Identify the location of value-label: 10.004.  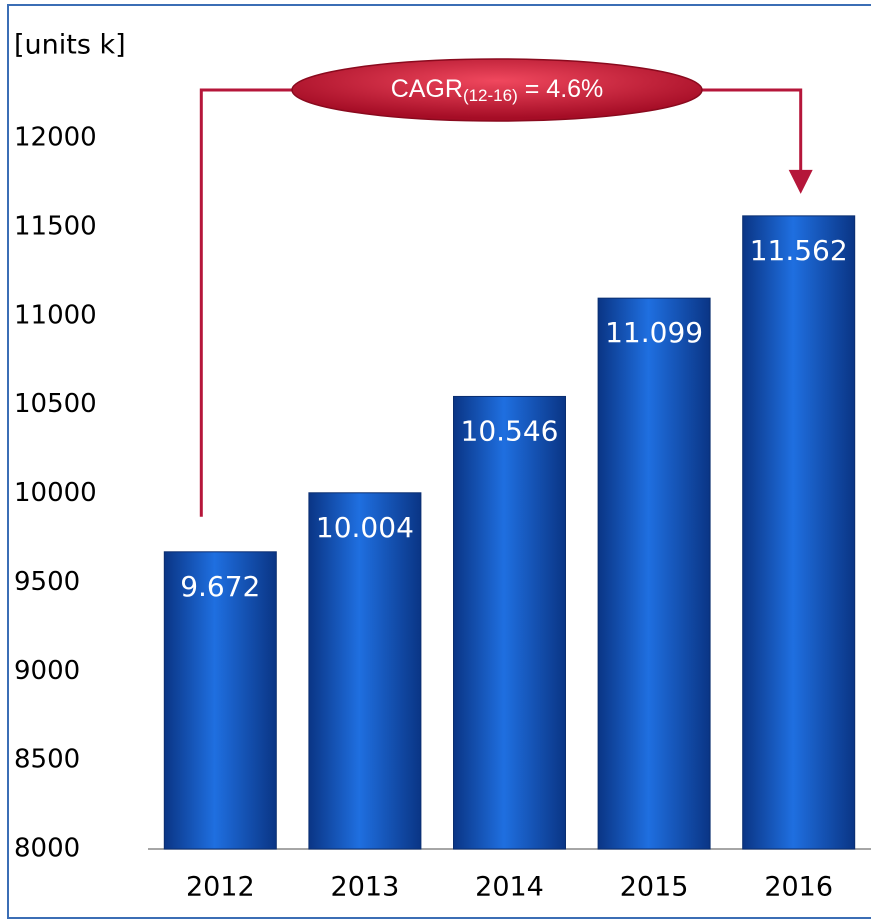
(365, 527).